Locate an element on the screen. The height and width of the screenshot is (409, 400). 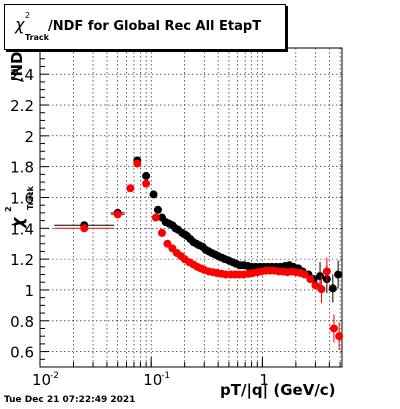
title-subscript: Track is located at coordinates (37, 37).